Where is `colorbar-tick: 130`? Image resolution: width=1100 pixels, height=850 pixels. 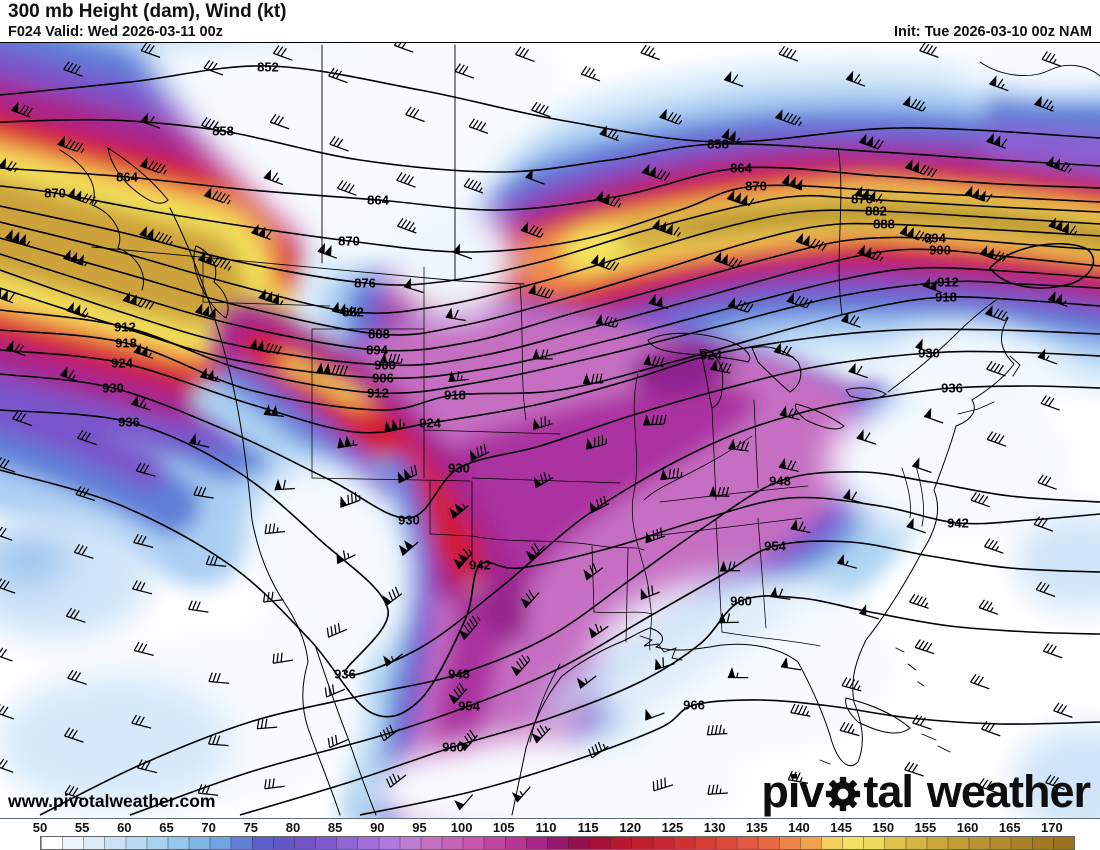 colorbar-tick: 130 is located at coordinates (714, 827).